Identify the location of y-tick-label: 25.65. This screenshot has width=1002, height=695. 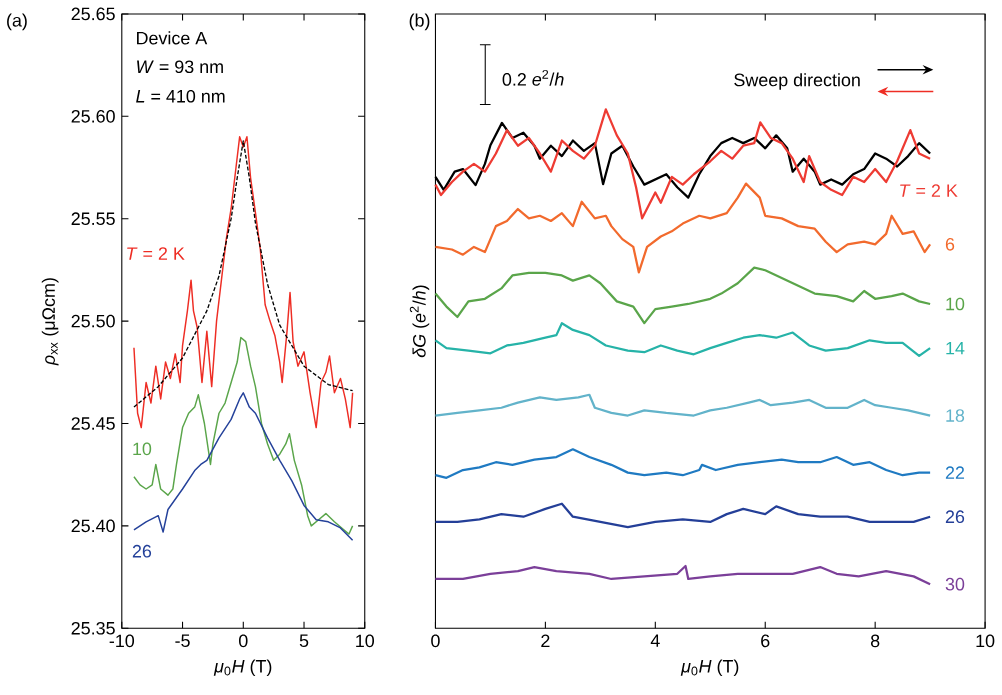
(93, 14).